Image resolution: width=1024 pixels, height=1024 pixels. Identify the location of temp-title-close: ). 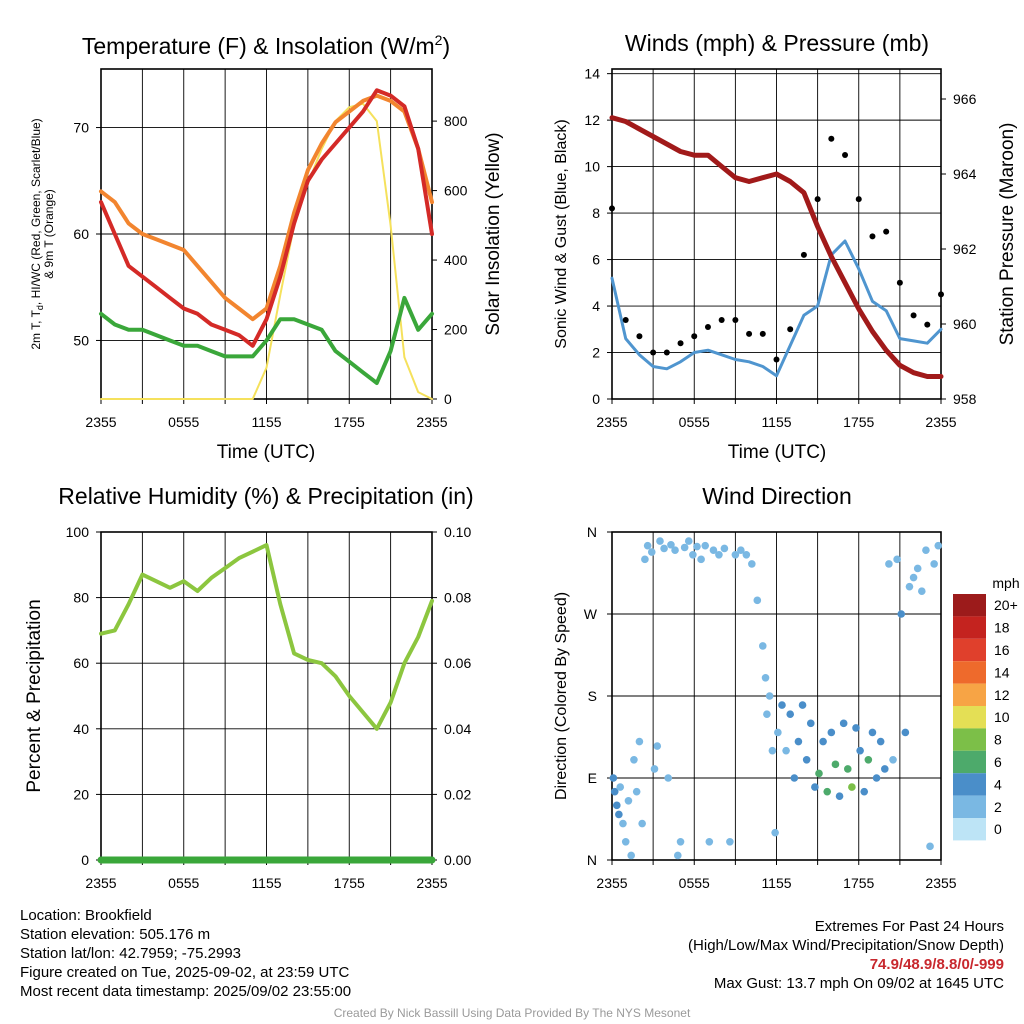
(446, 46).